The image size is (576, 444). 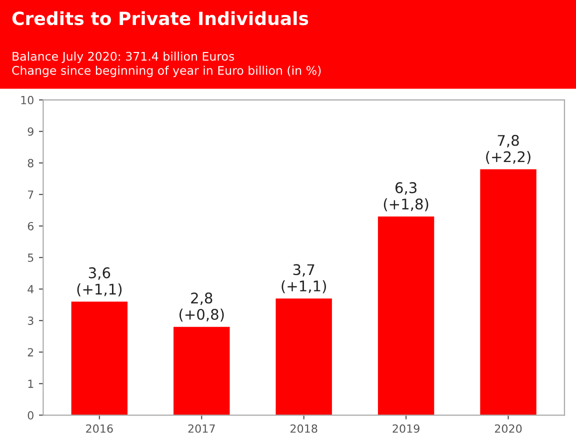 What do you see at coordinates (304, 279) in the screenshot?
I see `data-label: 3,7 (+1,1)` at bounding box center [304, 279].